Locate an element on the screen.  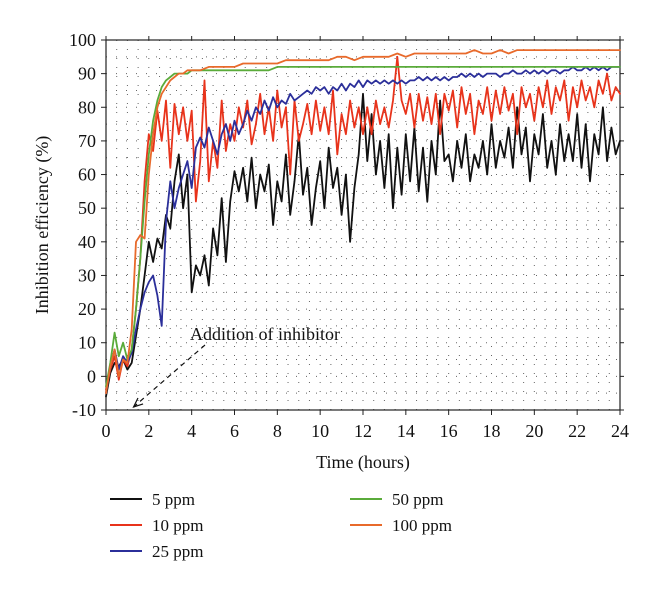
x-tick-label: 18 is located at coordinates (492, 431).